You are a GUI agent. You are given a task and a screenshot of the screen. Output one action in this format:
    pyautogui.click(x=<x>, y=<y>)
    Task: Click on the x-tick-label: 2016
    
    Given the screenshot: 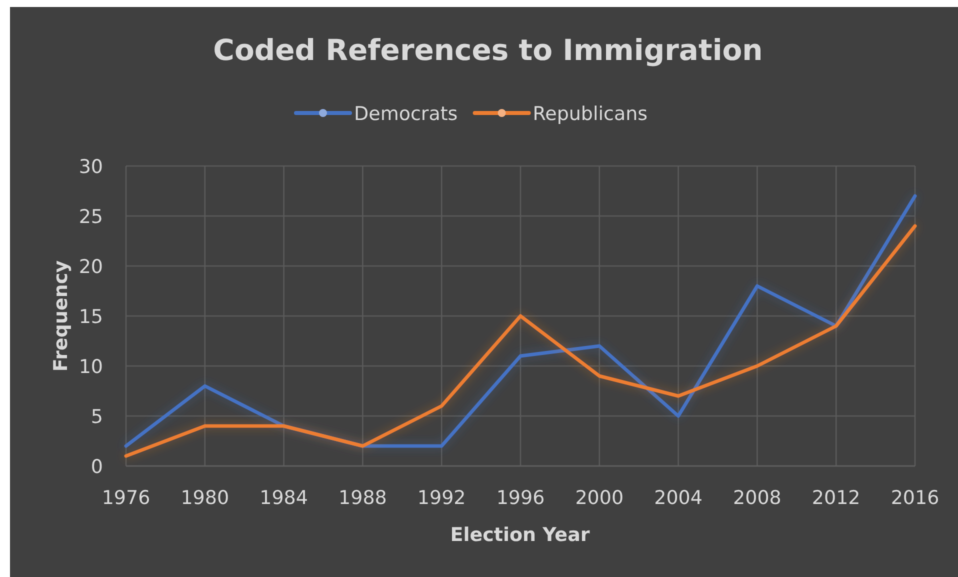 What is the action you would take?
    pyautogui.click(x=915, y=498)
    